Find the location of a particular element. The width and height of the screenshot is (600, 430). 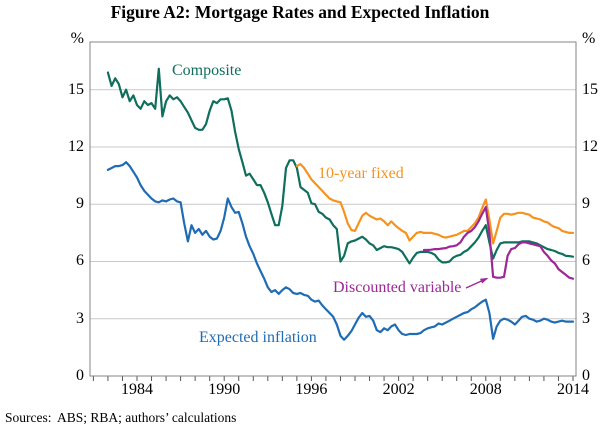

sources-label: Sources: is located at coordinates (28, 417).